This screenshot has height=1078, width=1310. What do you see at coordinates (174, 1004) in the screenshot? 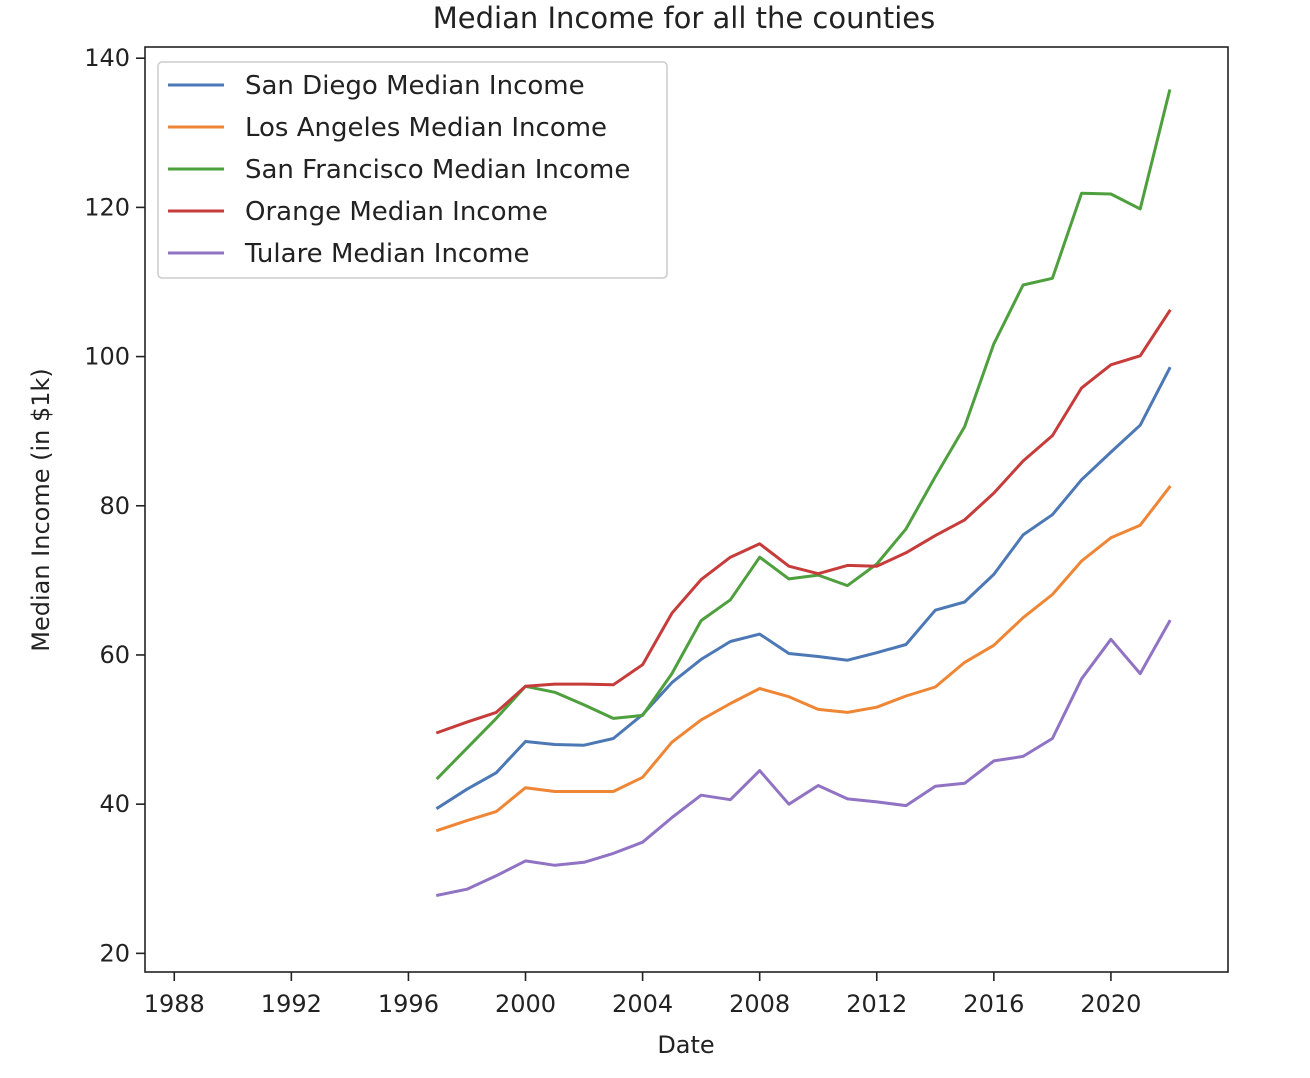
I see `x-tick-label: 1988` at bounding box center [174, 1004].